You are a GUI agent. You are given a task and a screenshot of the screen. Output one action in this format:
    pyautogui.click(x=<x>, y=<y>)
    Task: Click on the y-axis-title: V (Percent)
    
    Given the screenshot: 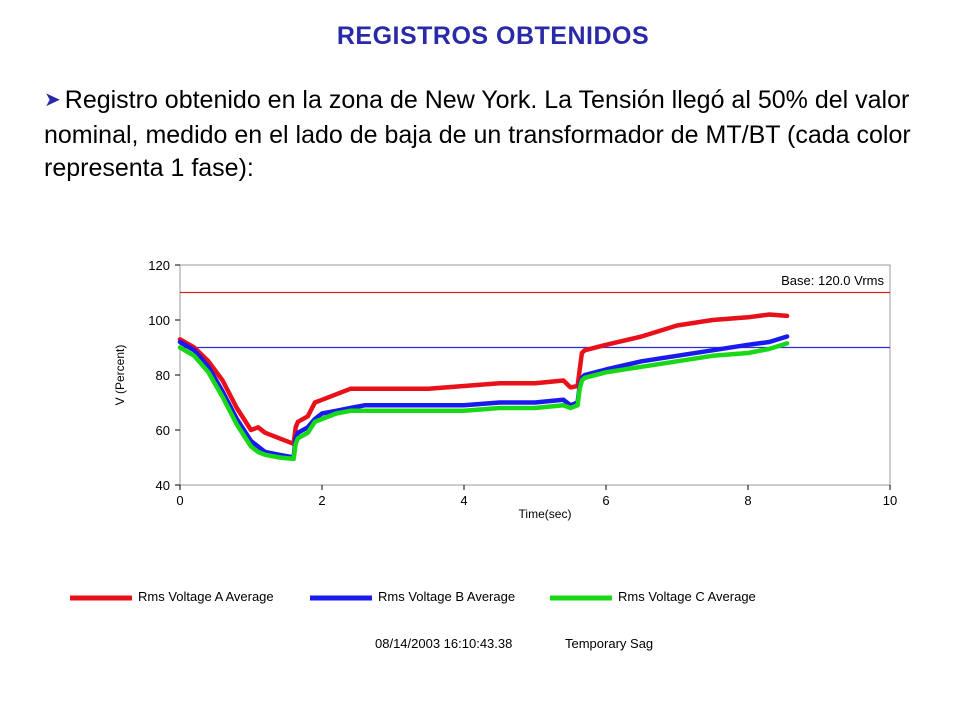 What is the action you would take?
    pyautogui.click(x=120, y=375)
    